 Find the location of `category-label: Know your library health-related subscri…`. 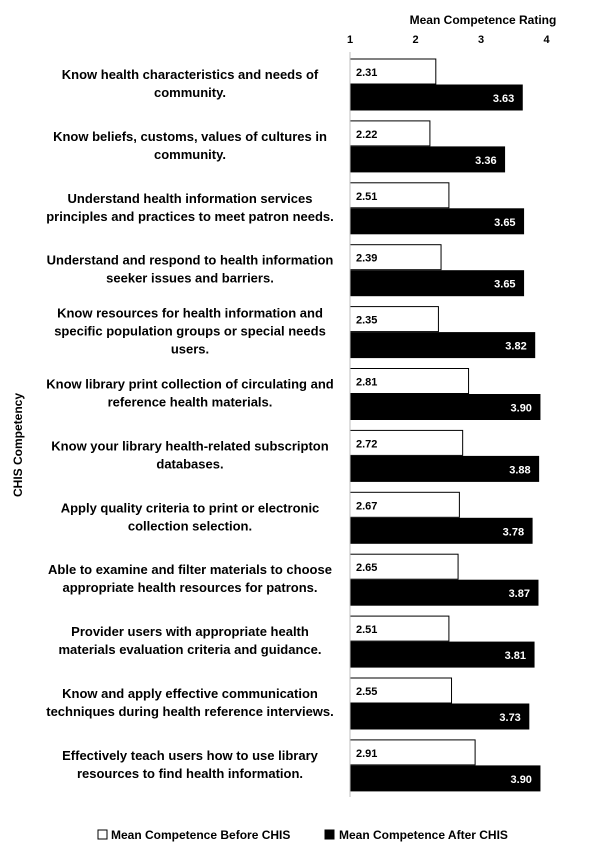

category-label: Know your library health-related subscri… is located at coordinates (189, 454).